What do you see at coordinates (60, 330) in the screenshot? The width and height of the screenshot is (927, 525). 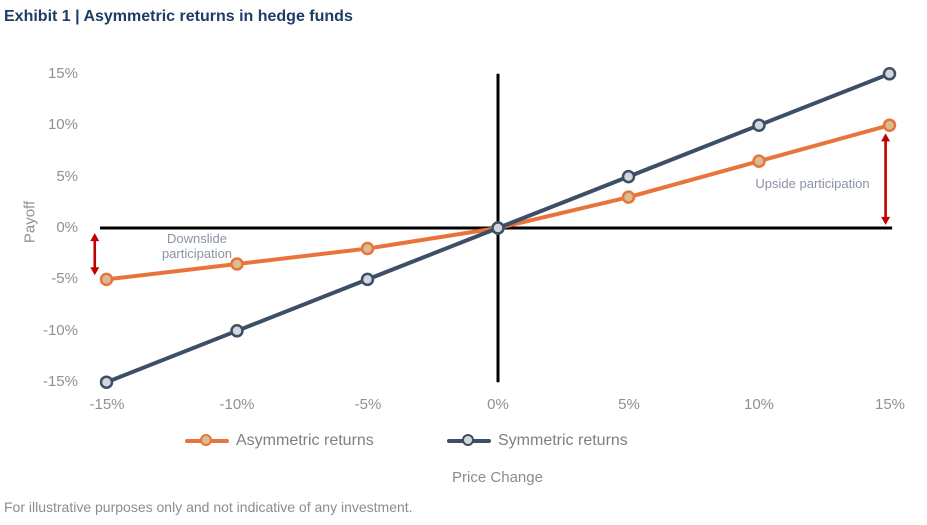 I see `y-tick-neg10: -10%` at bounding box center [60, 330].